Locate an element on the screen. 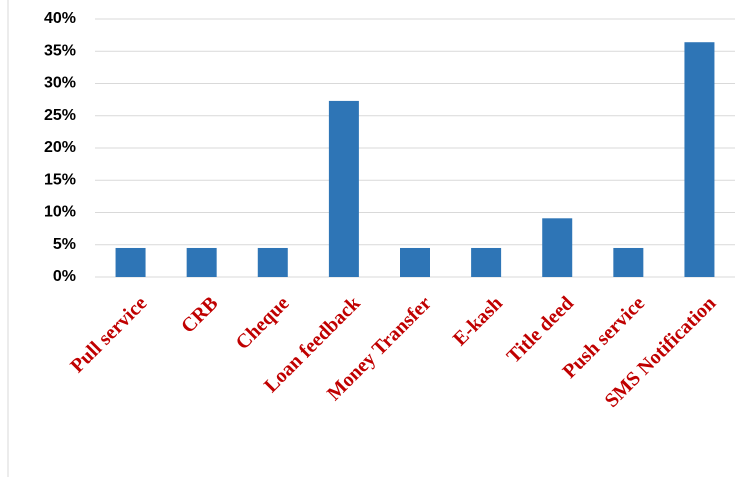 The image size is (740, 477). y-tick-label: 0% is located at coordinates (64, 276).